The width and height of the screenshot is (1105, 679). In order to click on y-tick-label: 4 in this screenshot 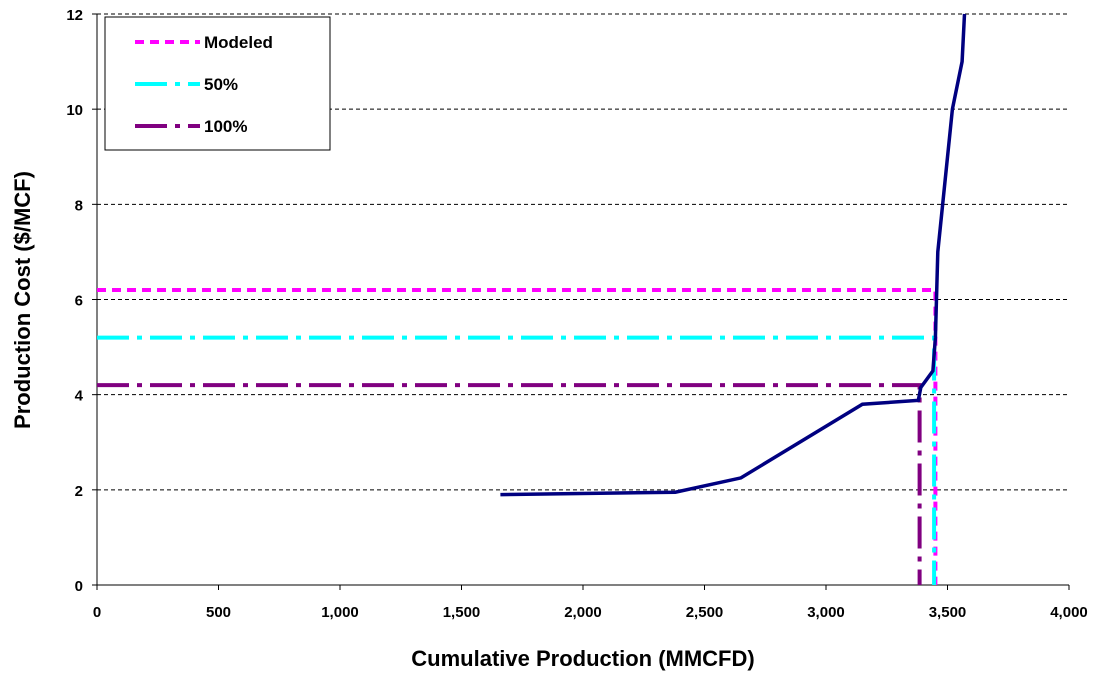, I will do `click(79, 396)`.